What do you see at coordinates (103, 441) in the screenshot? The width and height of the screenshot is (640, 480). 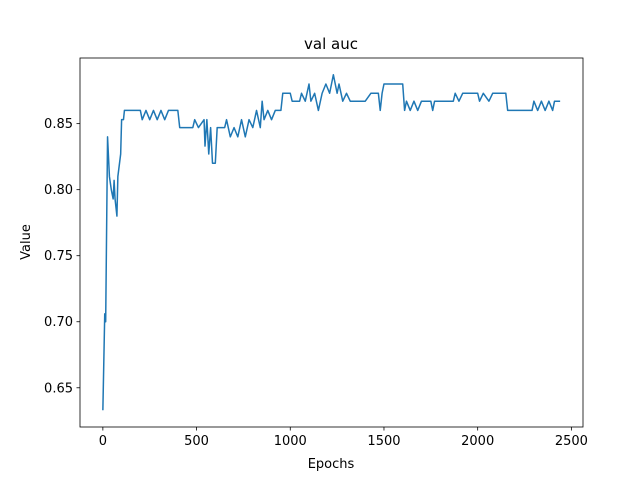 I see `x-tick-label: 0` at bounding box center [103, 441].